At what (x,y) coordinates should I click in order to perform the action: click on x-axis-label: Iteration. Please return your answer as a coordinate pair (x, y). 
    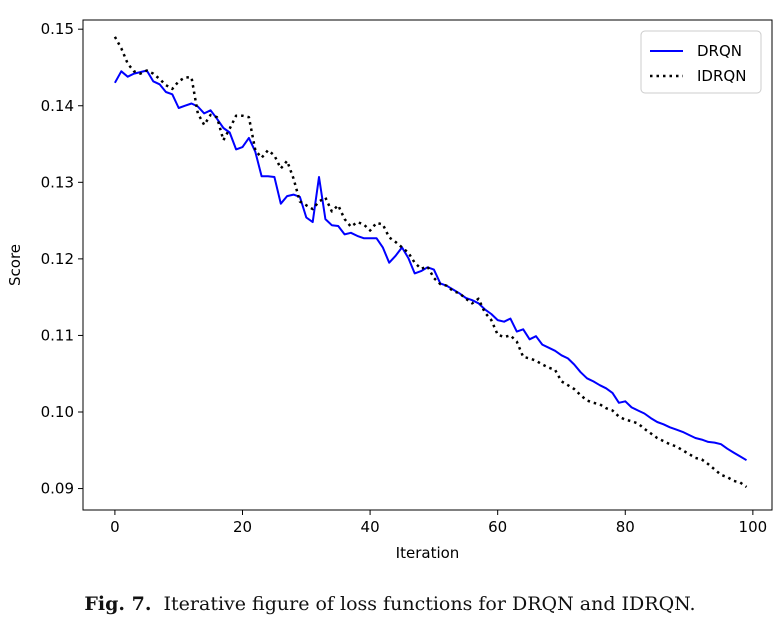
    Looking at the image, I should click on (428, 553).